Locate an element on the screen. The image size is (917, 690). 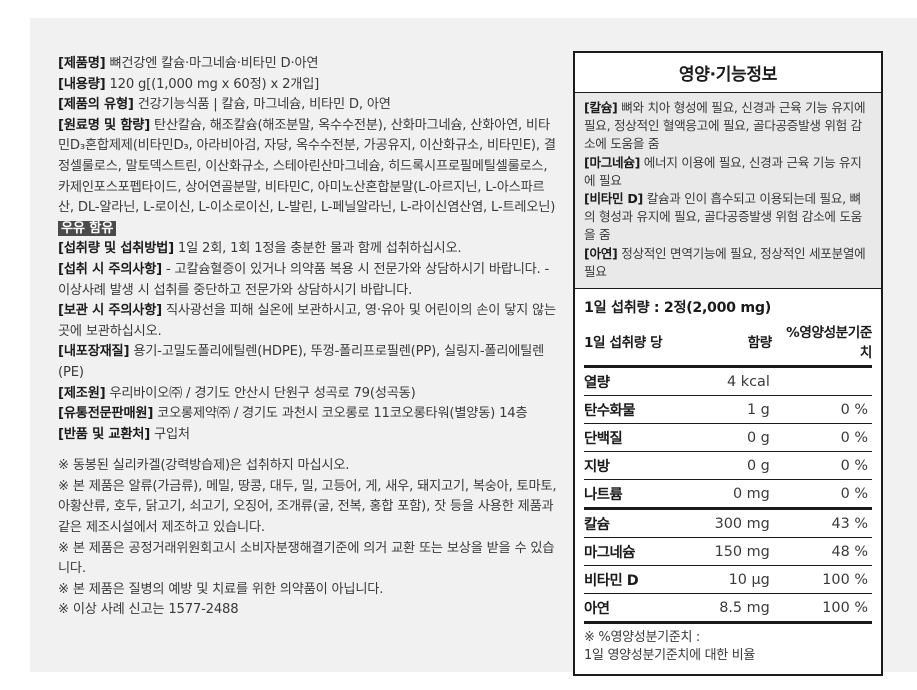
nutrient-amount: 8.5 mg is located at coordinates (736, 609).